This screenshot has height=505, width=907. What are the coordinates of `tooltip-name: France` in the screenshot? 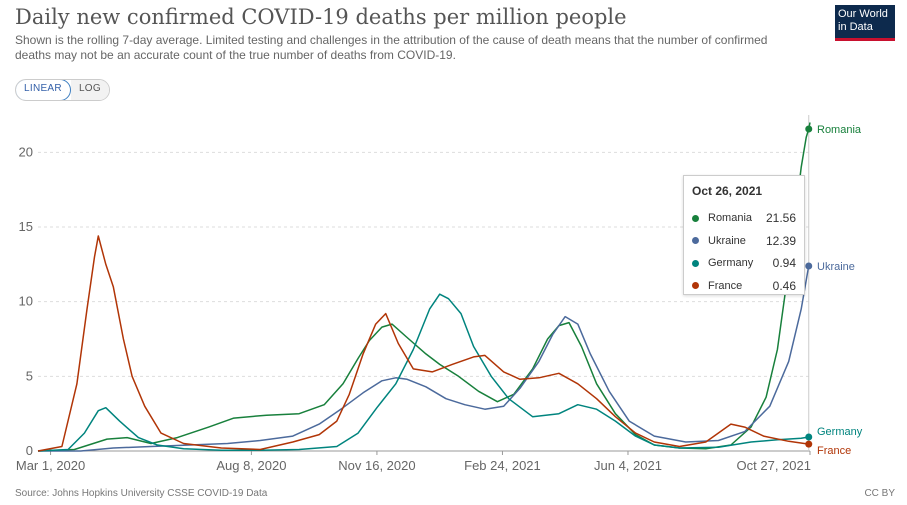 It's located at (725, 285).